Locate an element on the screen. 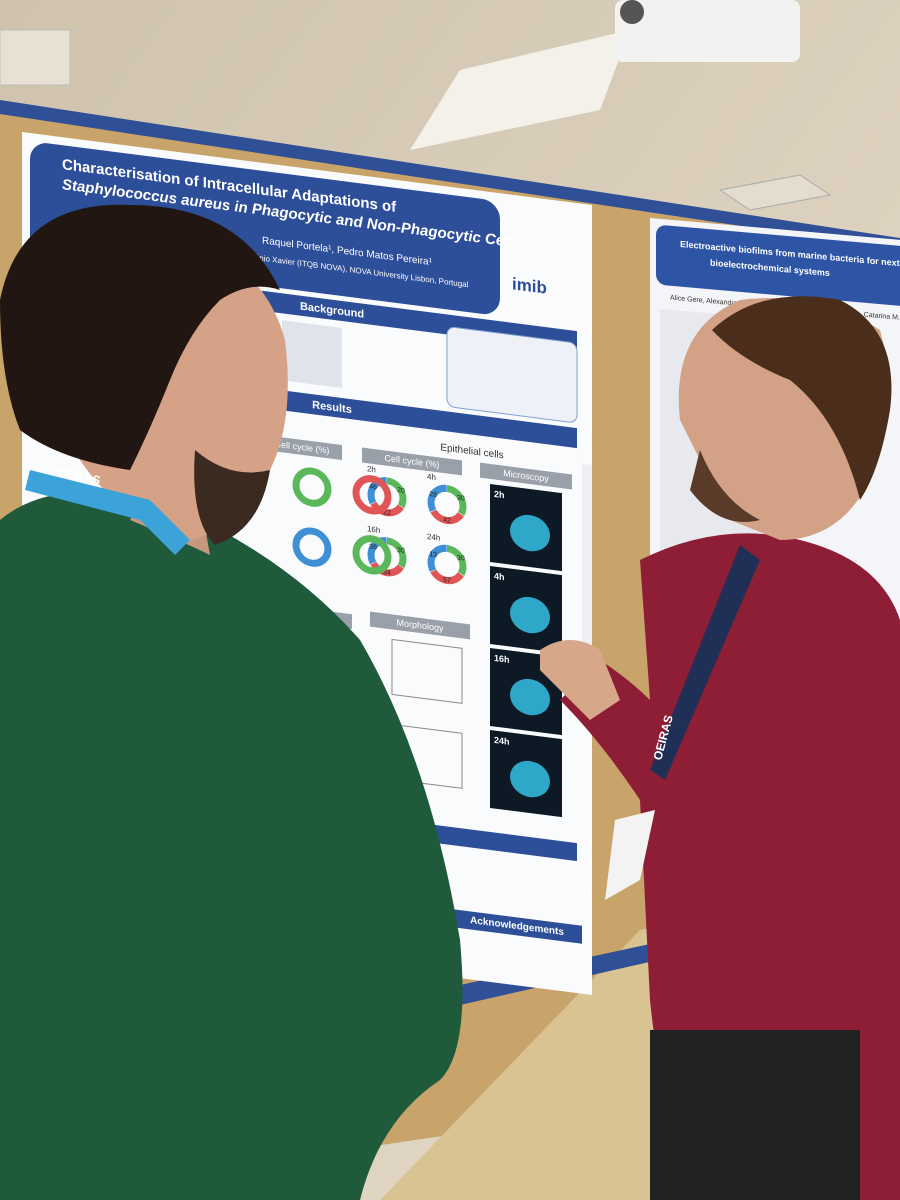  schematic is located at coordinates (512, 374).